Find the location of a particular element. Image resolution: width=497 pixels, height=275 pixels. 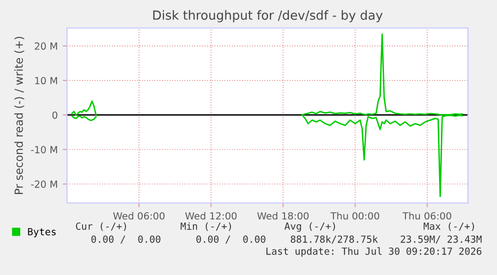

chart-title: Disk throughput for /dev/sdf - by day is located at coordinates (268, 16).